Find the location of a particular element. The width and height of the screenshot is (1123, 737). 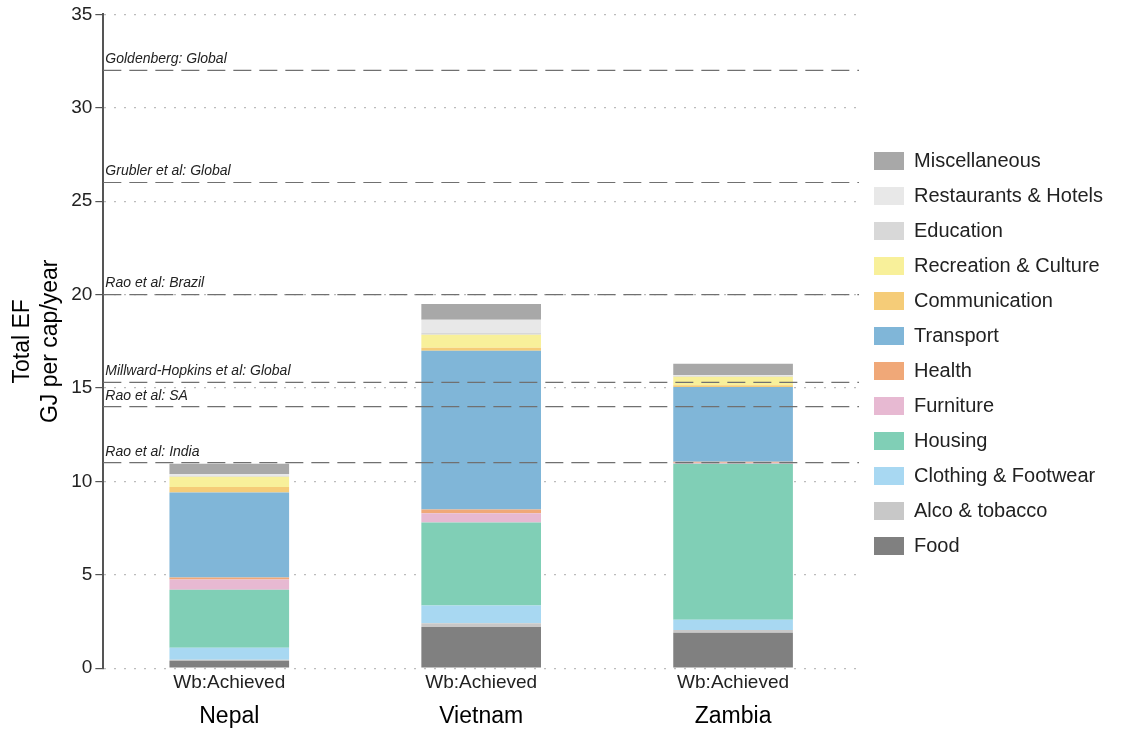

y-tick-label: 10 is located at coordinates (82, 480).